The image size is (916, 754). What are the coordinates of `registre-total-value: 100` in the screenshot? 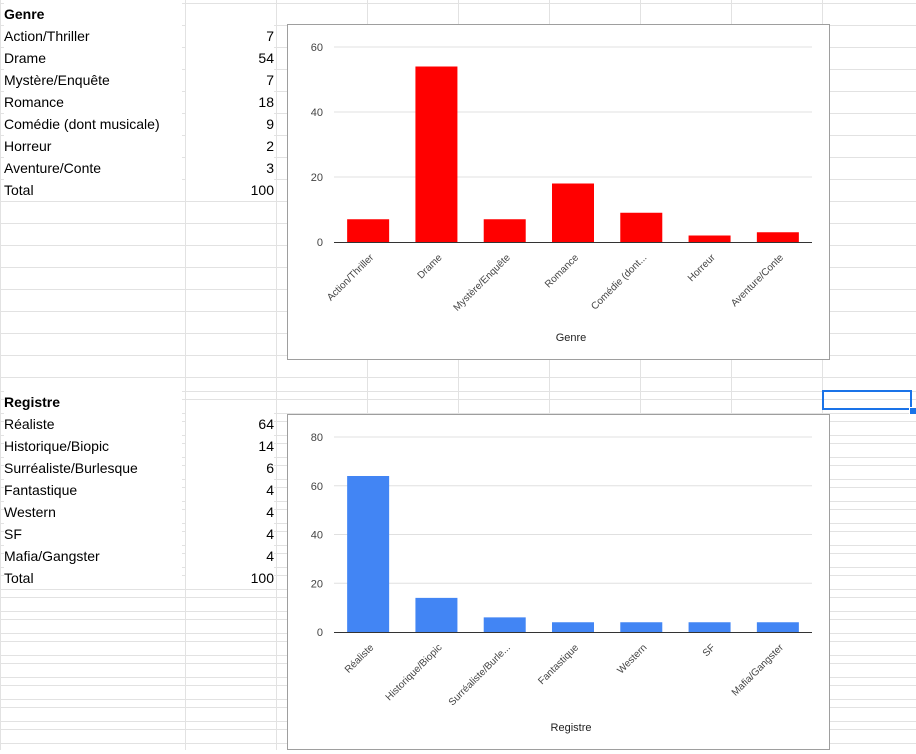 It's located at (230, 578).